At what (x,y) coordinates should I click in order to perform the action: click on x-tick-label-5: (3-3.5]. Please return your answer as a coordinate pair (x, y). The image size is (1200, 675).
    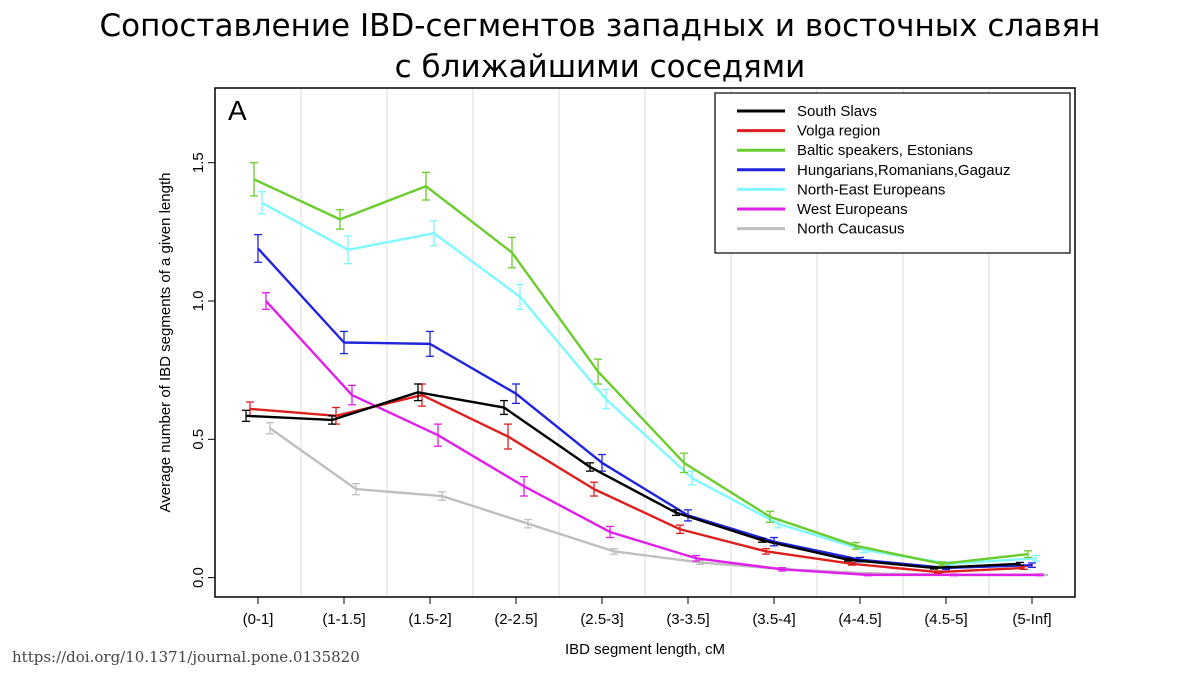
    Looking at the image, I should click on (687, 619).